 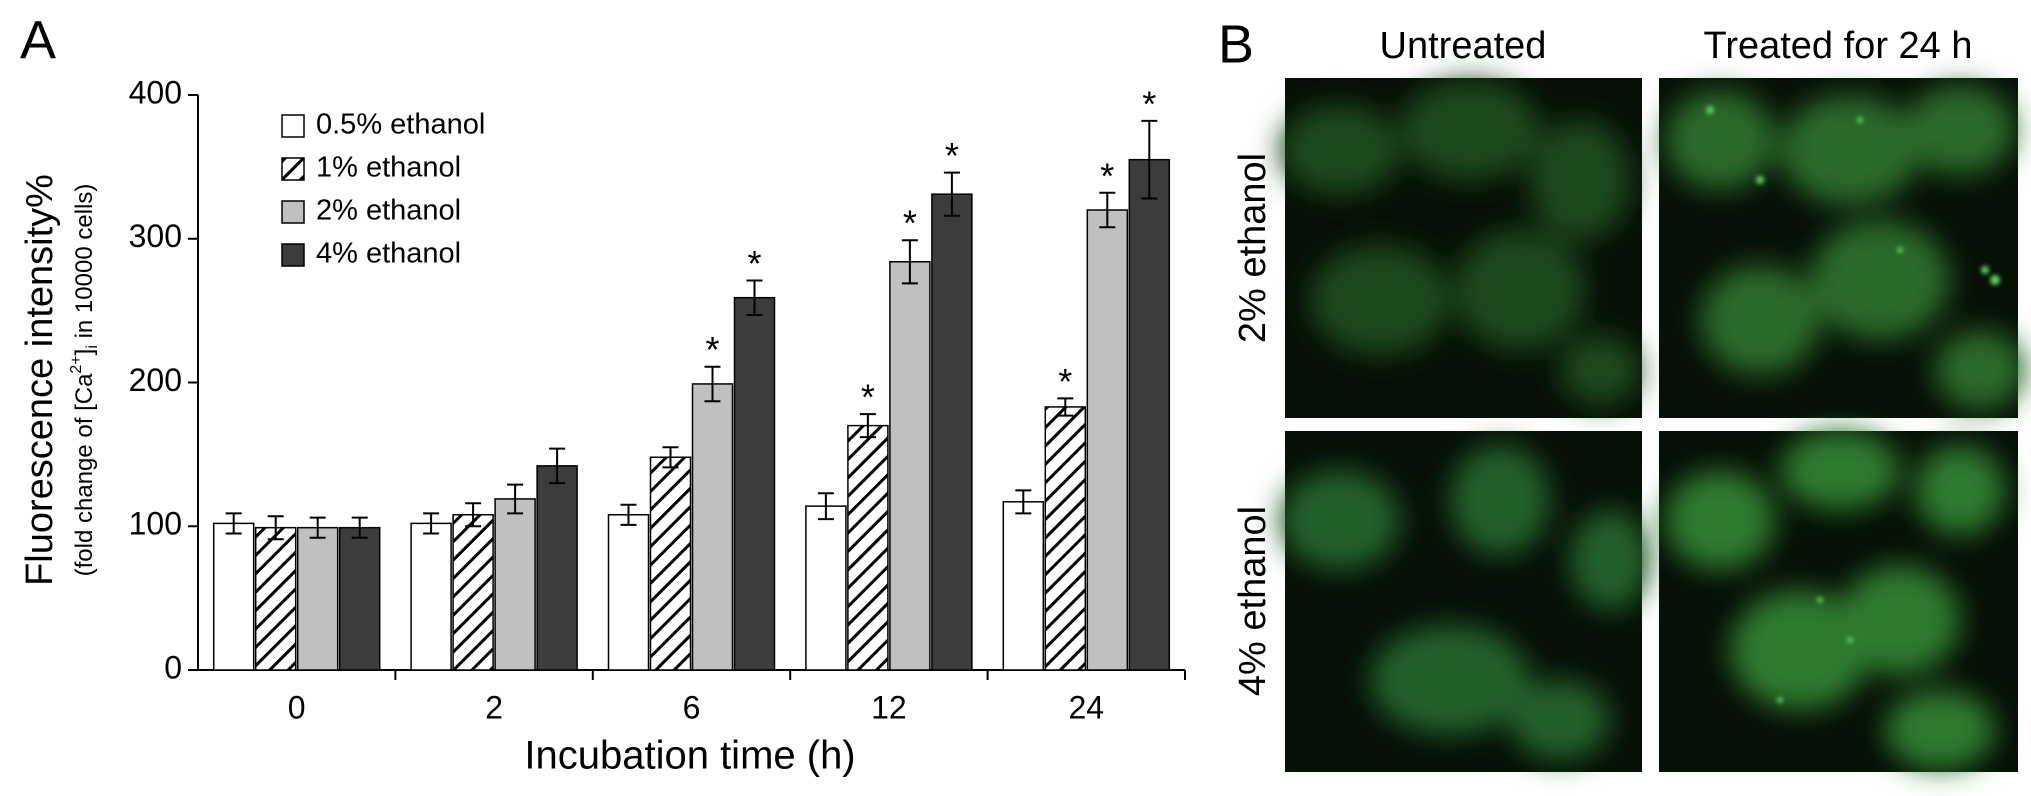 I want to click on x-tick-label: 6, so click(x=692, y=707).